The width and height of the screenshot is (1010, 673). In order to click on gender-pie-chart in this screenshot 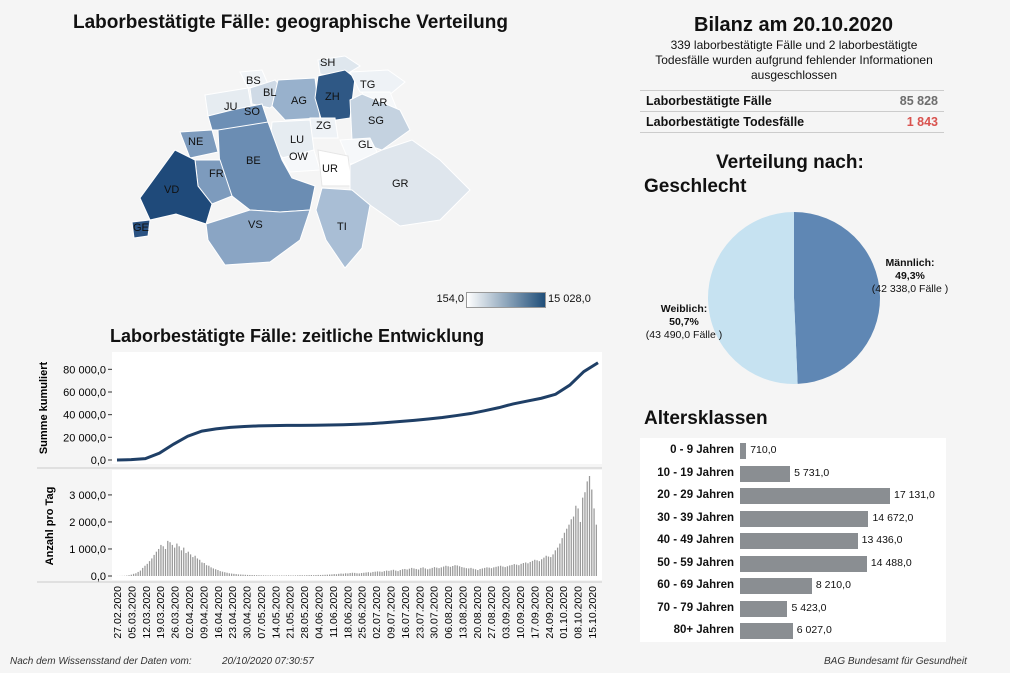, I will do `click(793, 298)`.